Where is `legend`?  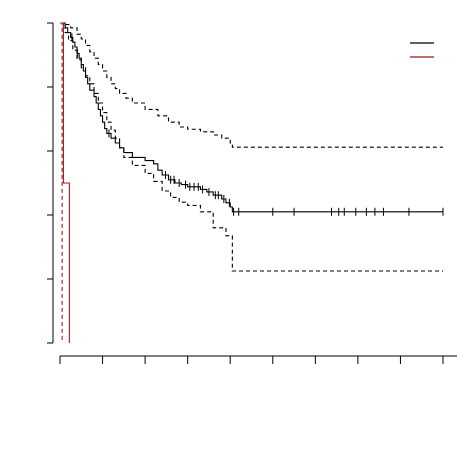 legend is located at coordinates (422, 50).